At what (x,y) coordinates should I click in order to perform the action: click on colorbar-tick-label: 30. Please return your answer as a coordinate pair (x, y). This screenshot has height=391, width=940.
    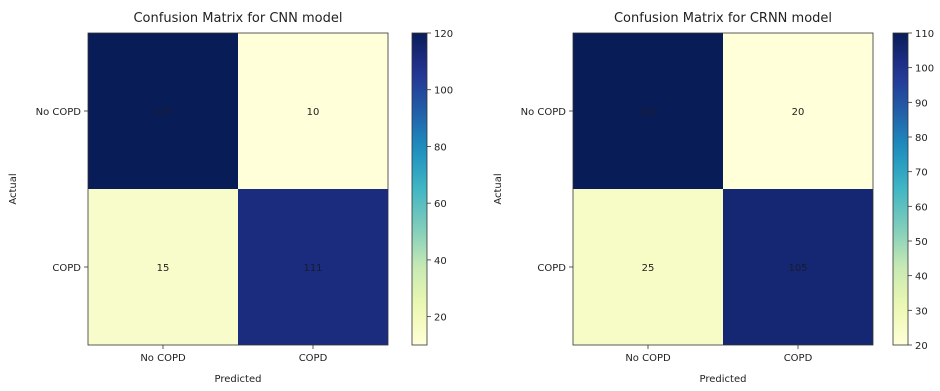
    Looking at the image, I should click on (921, 311).